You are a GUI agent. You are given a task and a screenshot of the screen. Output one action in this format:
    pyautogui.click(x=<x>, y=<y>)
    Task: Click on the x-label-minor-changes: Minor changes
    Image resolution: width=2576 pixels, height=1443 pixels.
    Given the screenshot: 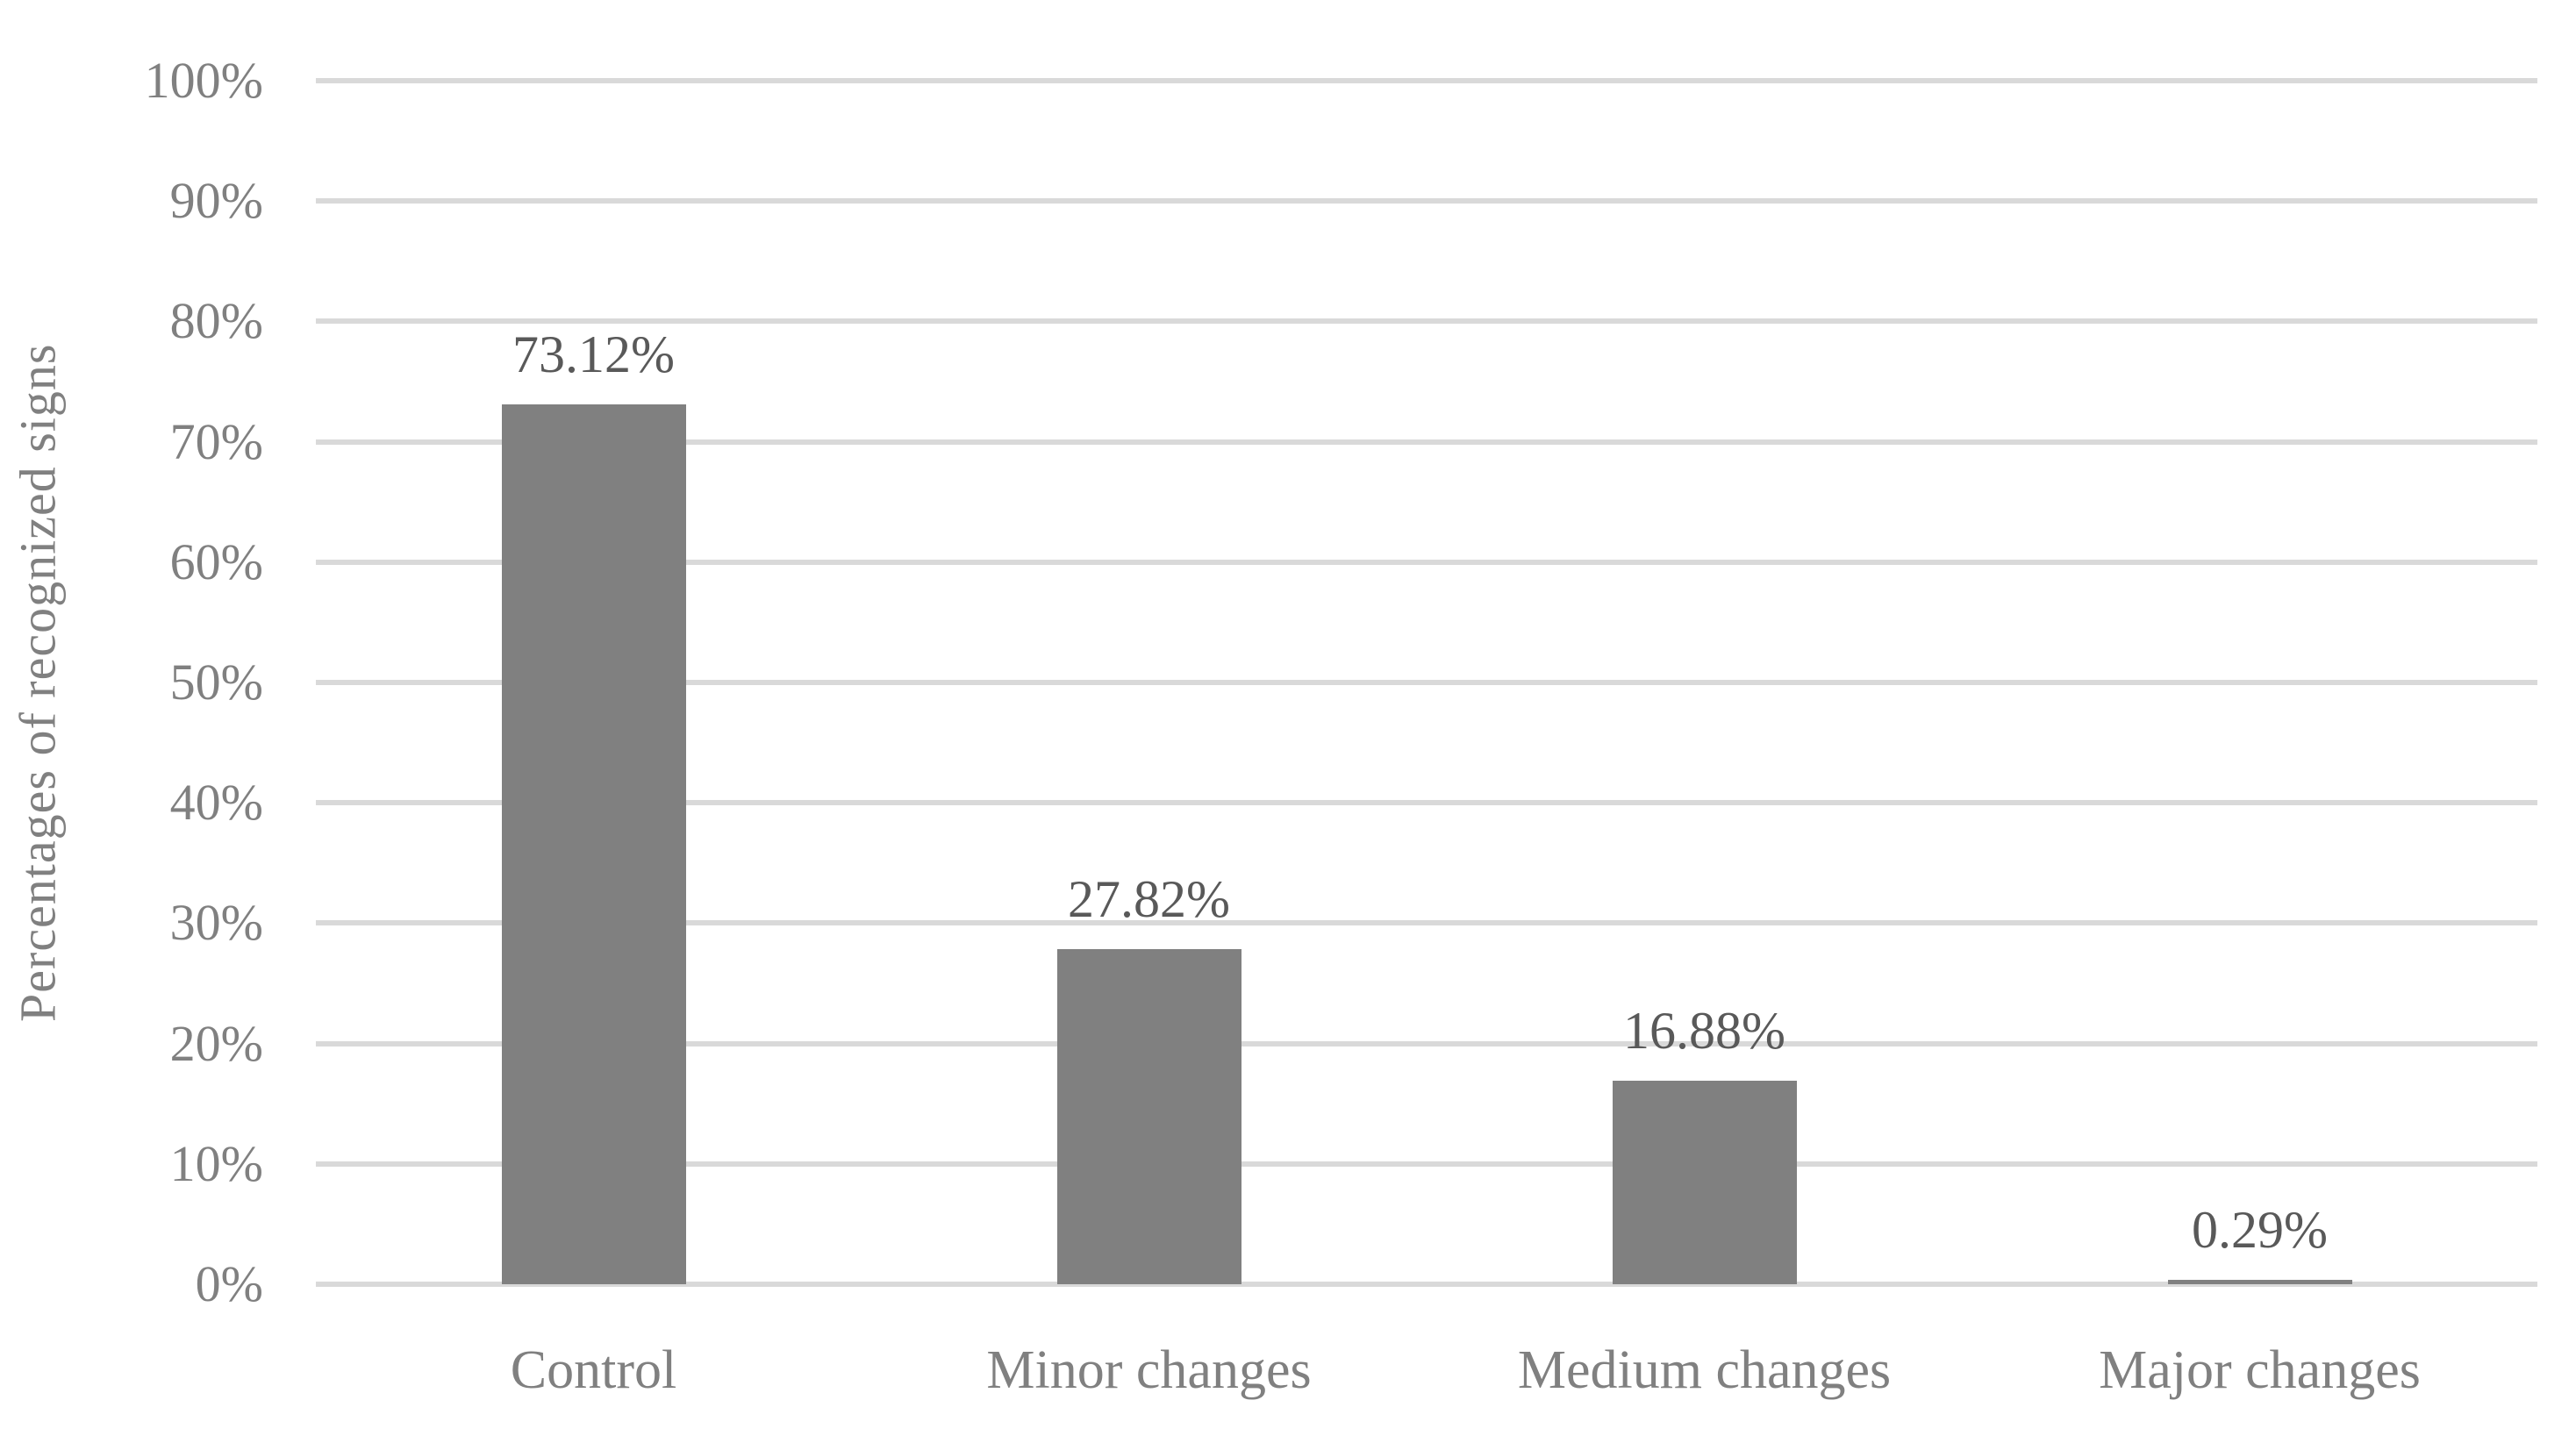 What is the action you would take?
    pyautogui.click(x=1149, y=1370)
    